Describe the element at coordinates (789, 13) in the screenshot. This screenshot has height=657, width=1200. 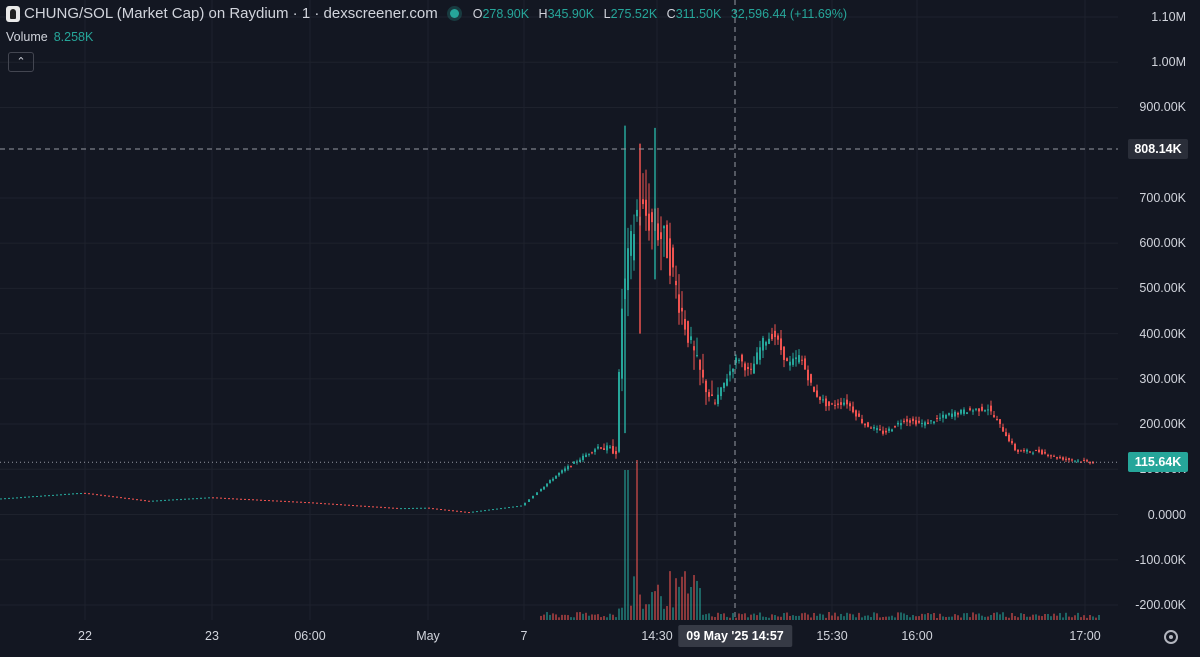
I see `change-value: 32,596.44 (+11.69%)` at that location.